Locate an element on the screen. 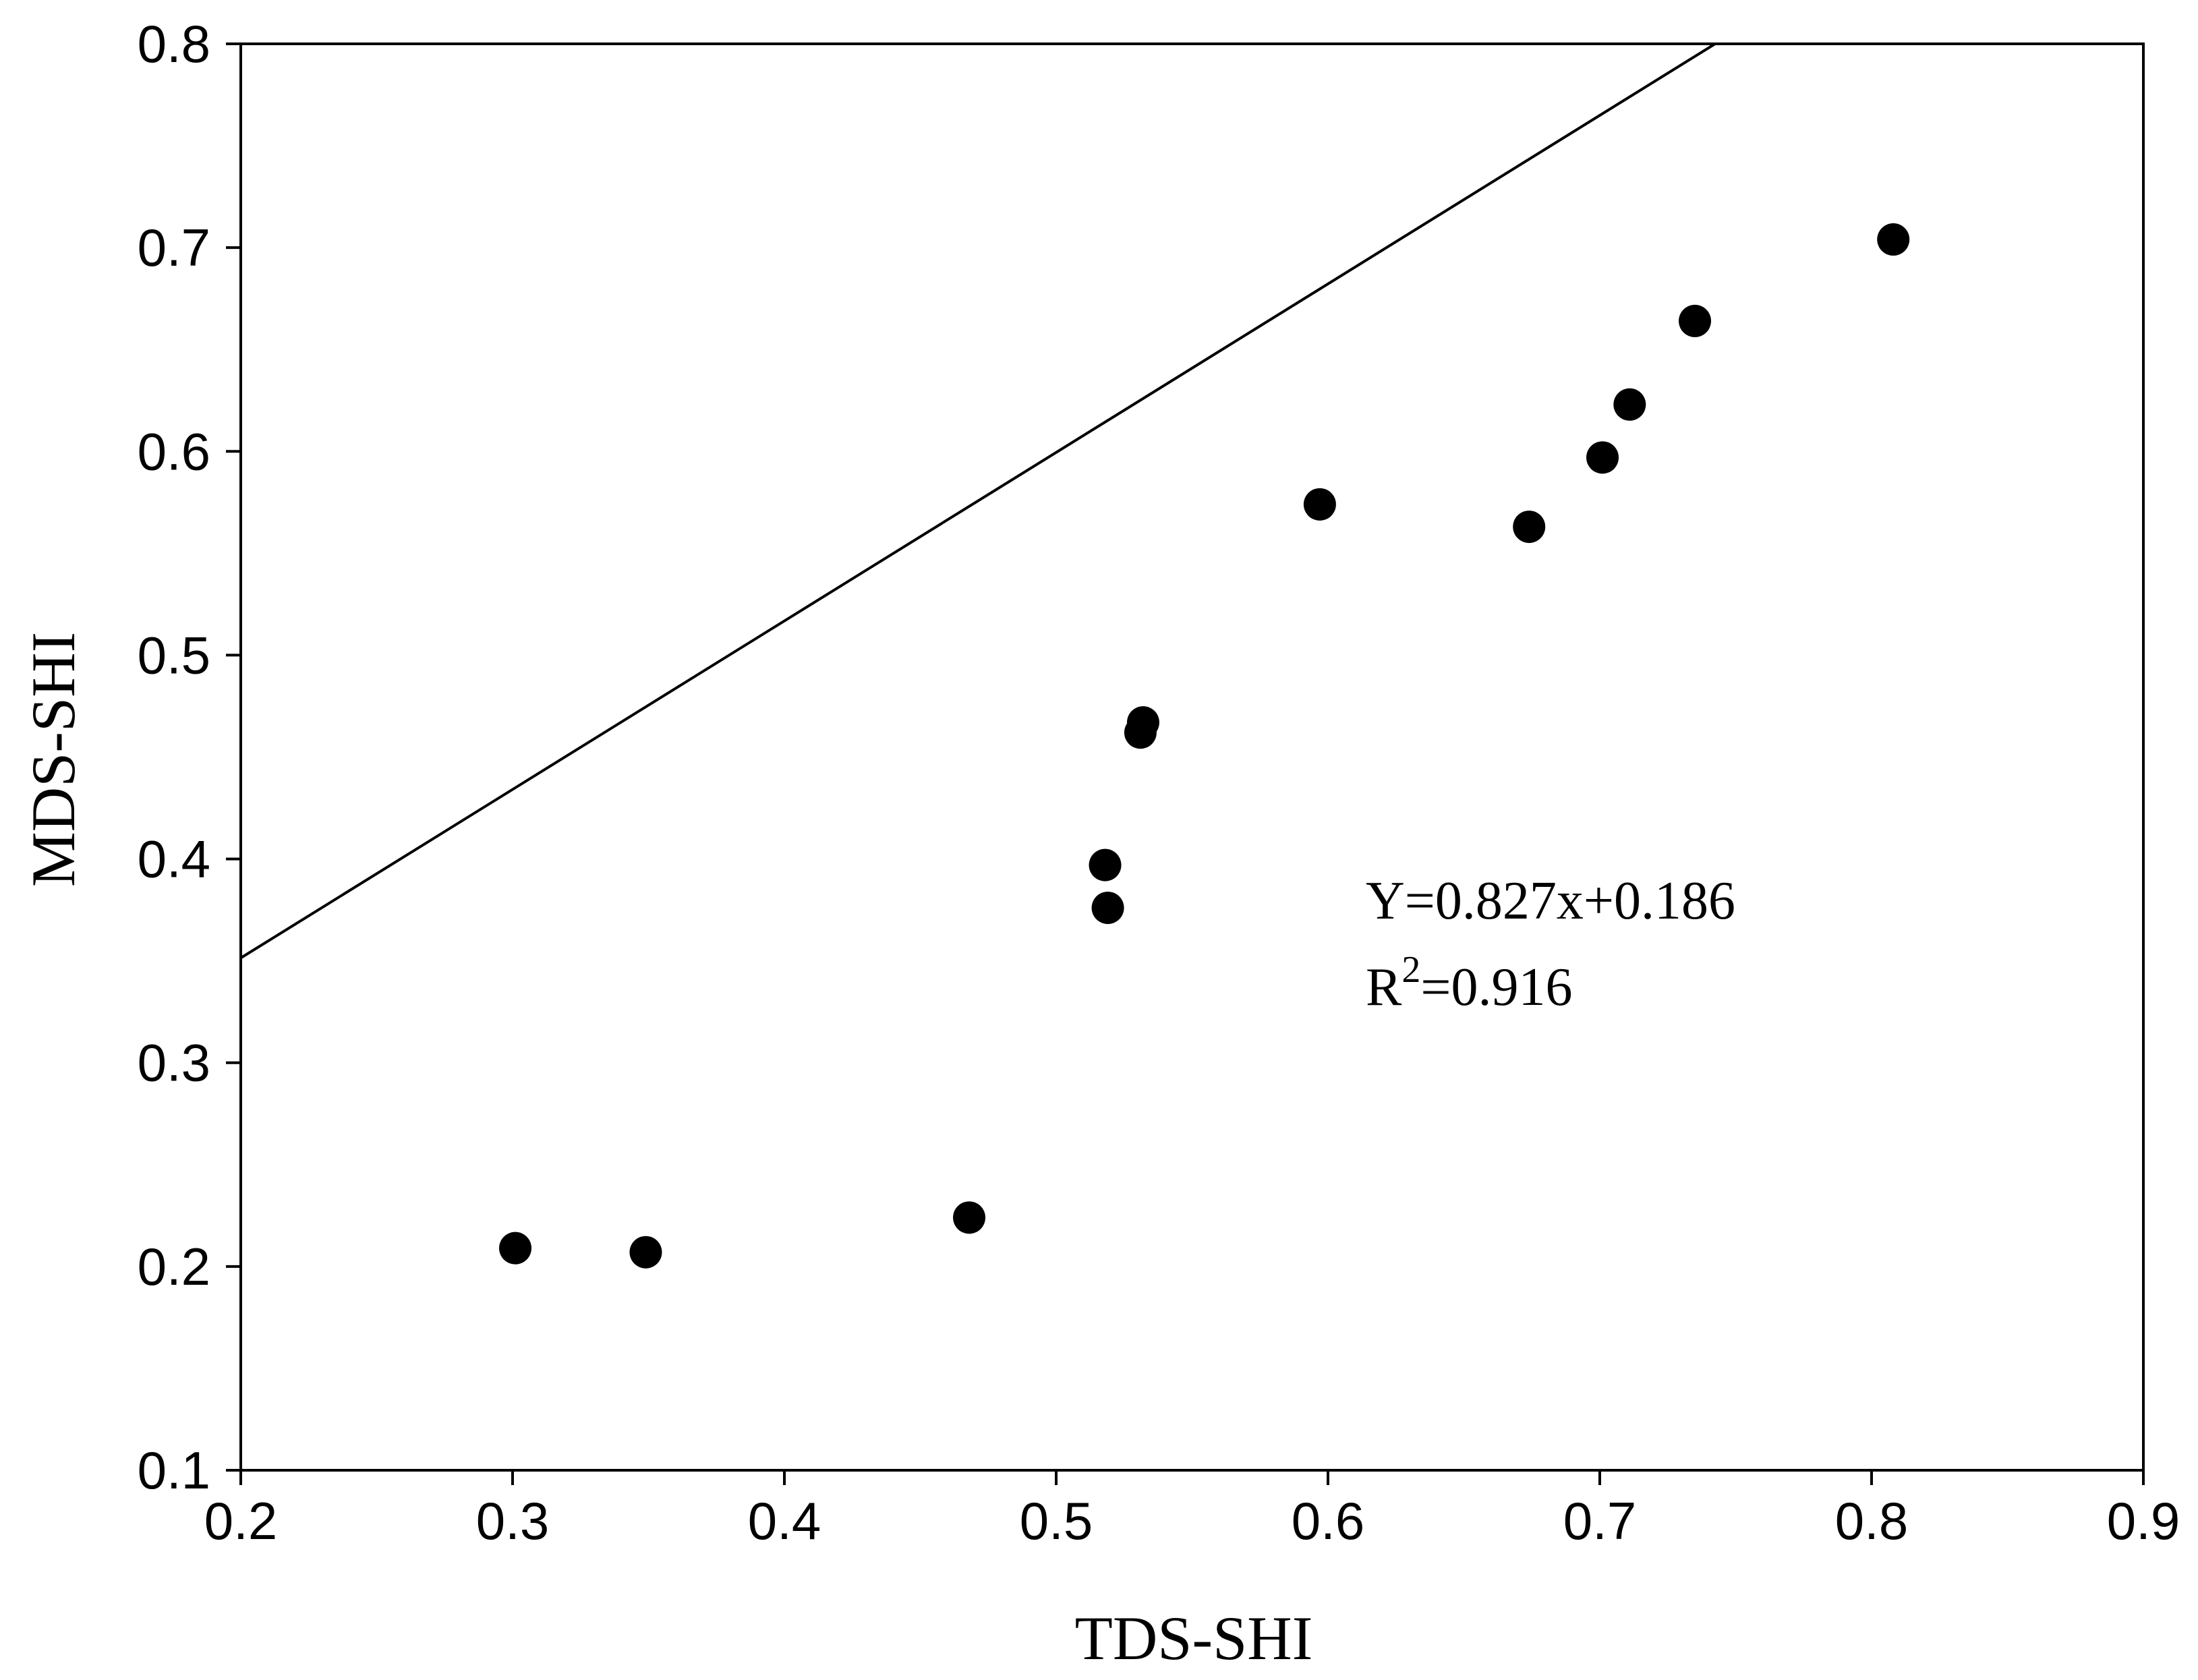 Image resolution: width=2198 pixels, height=1680 pixels. r-squared-superscript: 2 is located at coordinates (1410, 970).